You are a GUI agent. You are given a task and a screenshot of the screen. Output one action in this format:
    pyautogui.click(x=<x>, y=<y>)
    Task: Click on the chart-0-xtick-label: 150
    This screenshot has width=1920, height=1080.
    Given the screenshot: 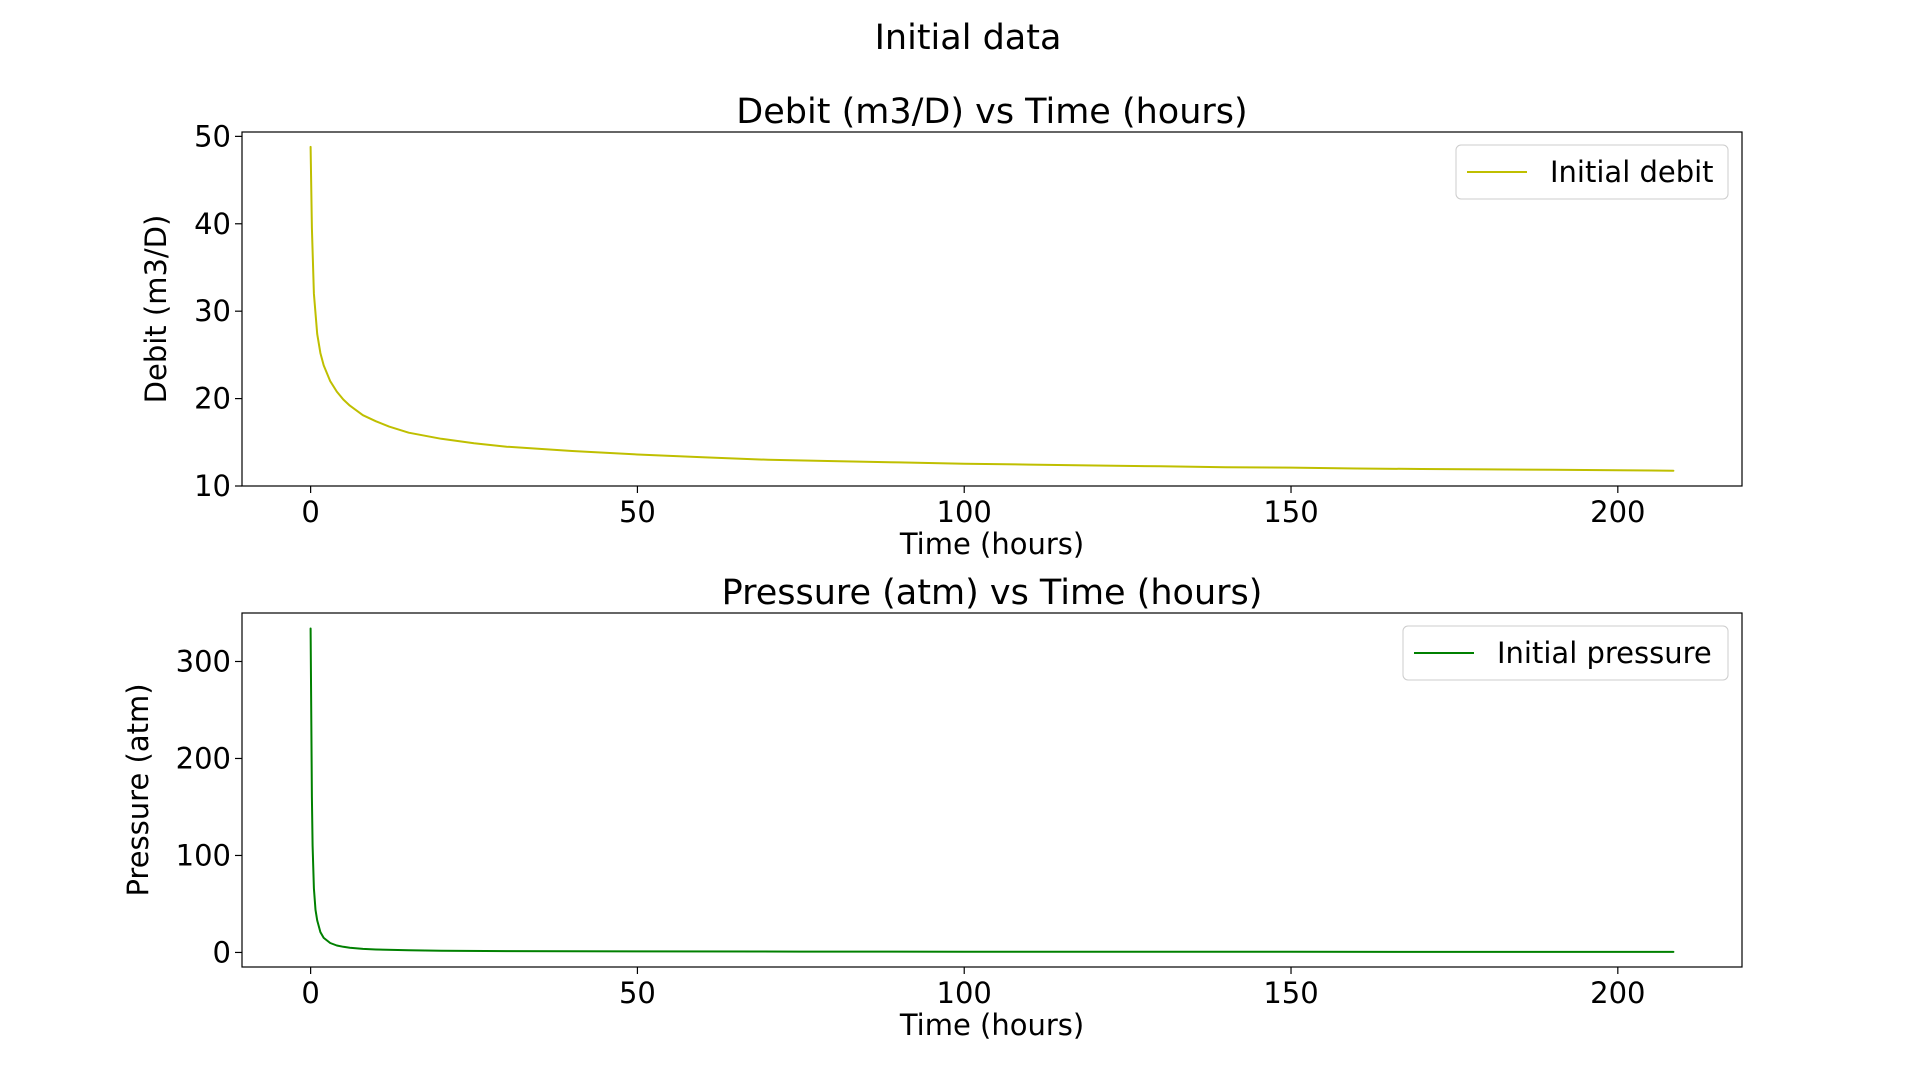 What is the action you would take?
    pyautogui.click(x=1290, y=512)
    